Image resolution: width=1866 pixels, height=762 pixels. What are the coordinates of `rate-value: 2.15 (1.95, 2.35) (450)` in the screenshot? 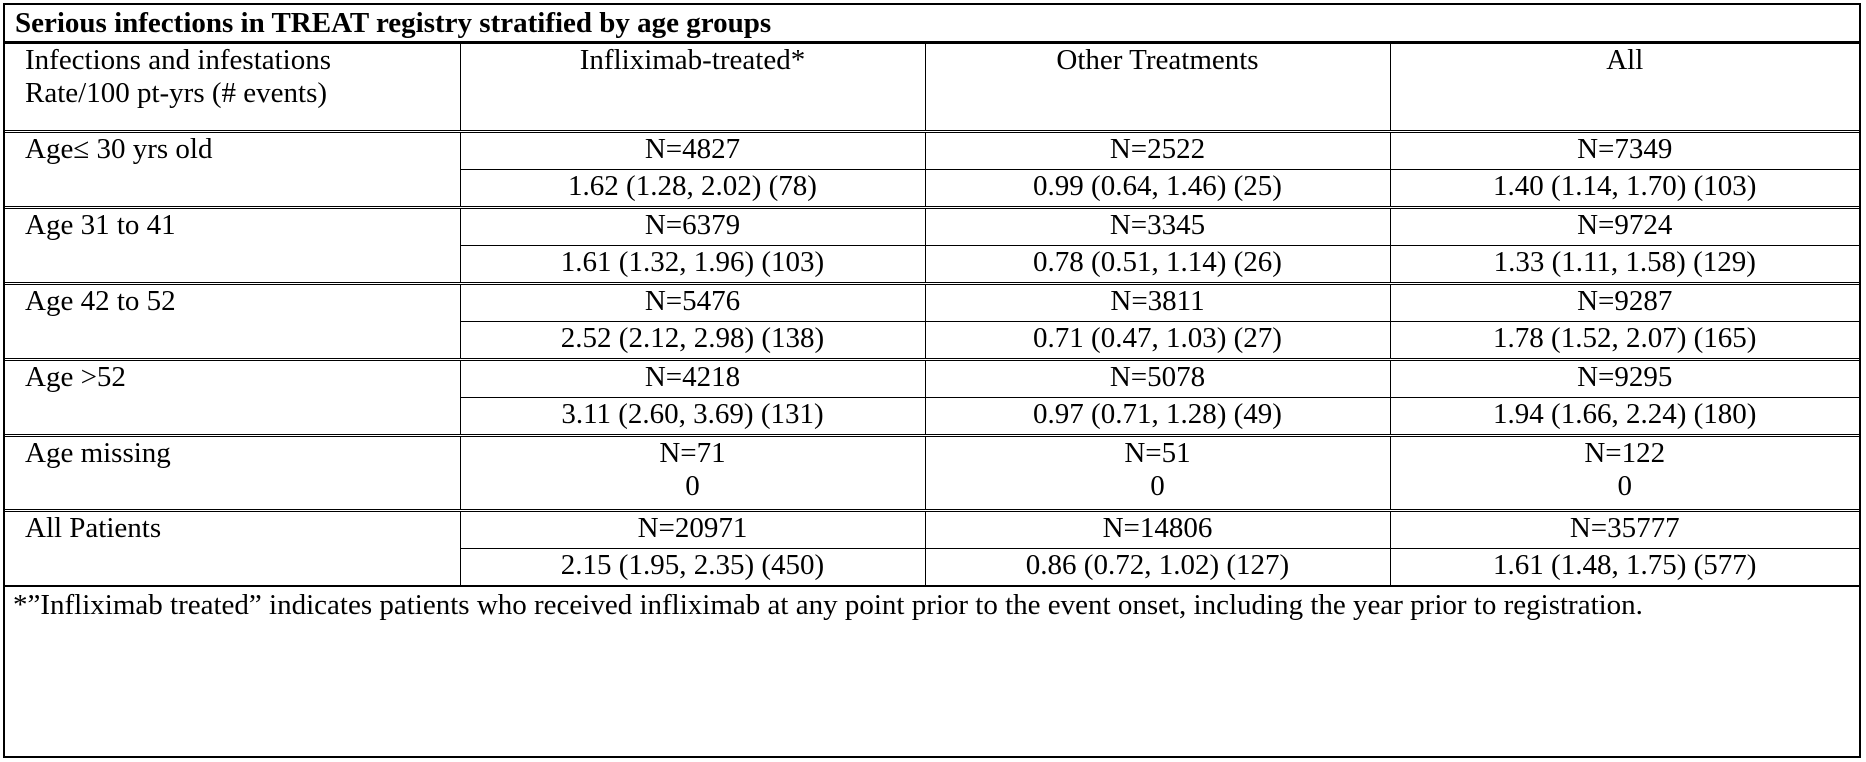 It's located at (693, 567).